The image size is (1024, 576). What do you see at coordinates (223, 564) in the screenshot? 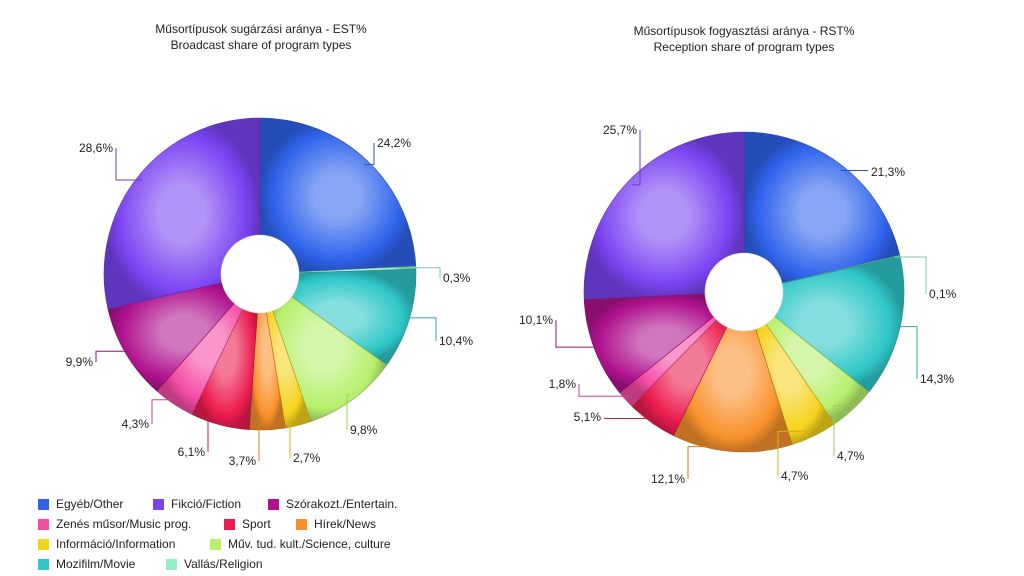
I see `legend-label: Vallás/Religion` at bounding box center [223, 564].